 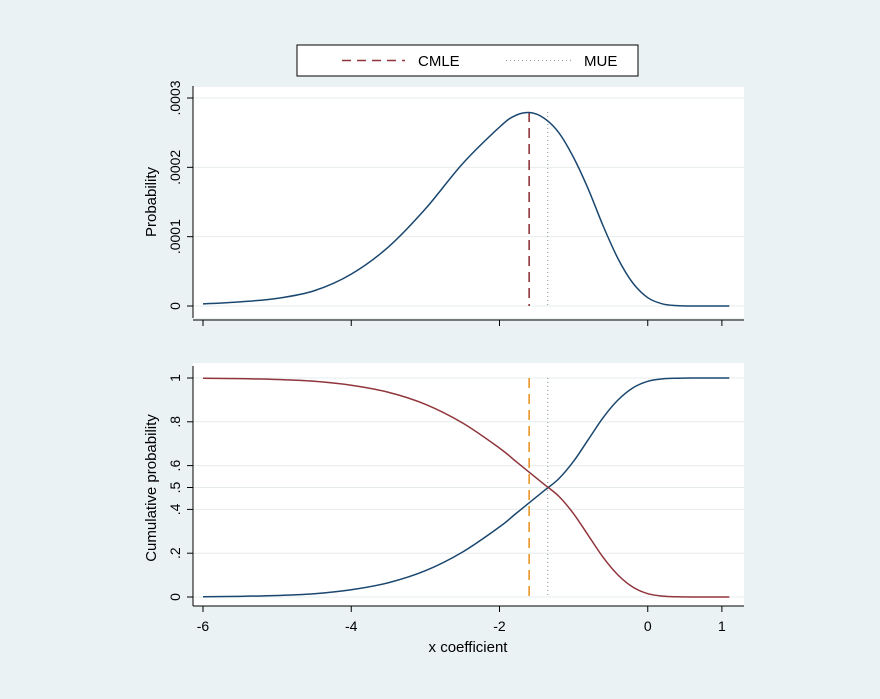 What do you see at coordinates (469, 647) in the screenshot?
I see `x-axis-title: x coefficient` at bounding box center [469, 647].